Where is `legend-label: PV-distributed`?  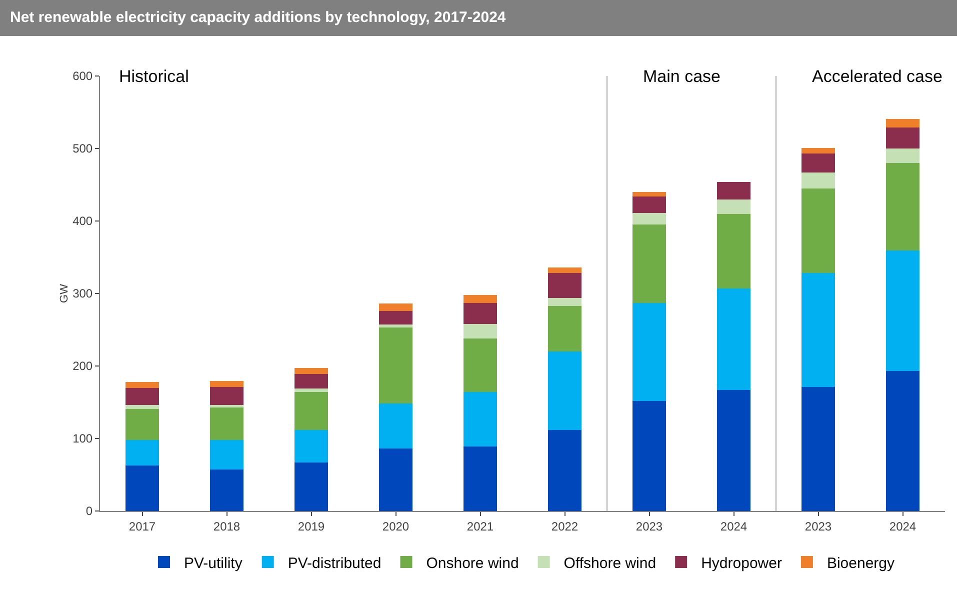 legend-label: PV-distributed is located at coordinates (335, 563).